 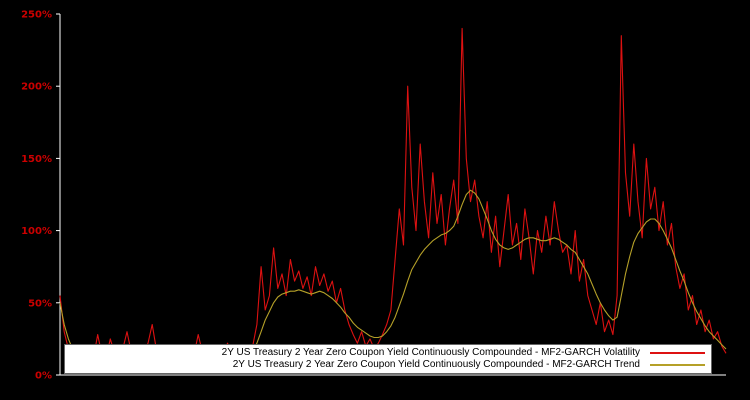 I want to click on y-axis-tick-label: 50%, so click(x=40, y=303).